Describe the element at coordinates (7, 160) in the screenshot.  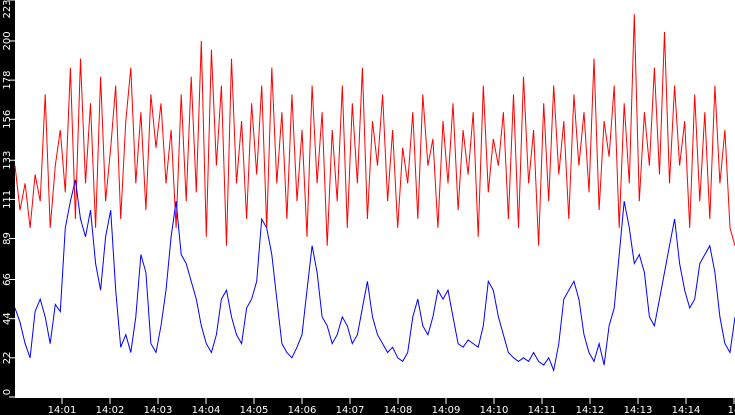
I see `y-tick-label: 133` at that location.